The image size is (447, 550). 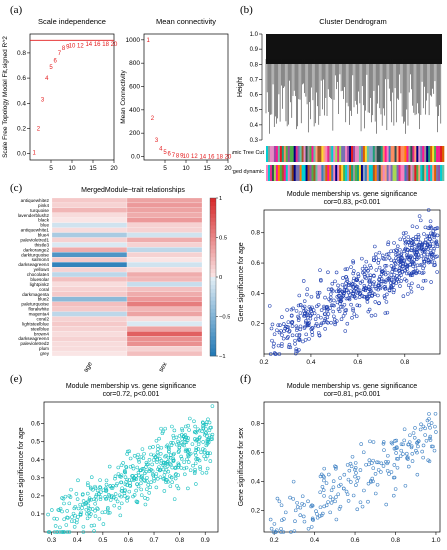 I want to click on heatmap-row-label: grey, so click(x=45, y=353).